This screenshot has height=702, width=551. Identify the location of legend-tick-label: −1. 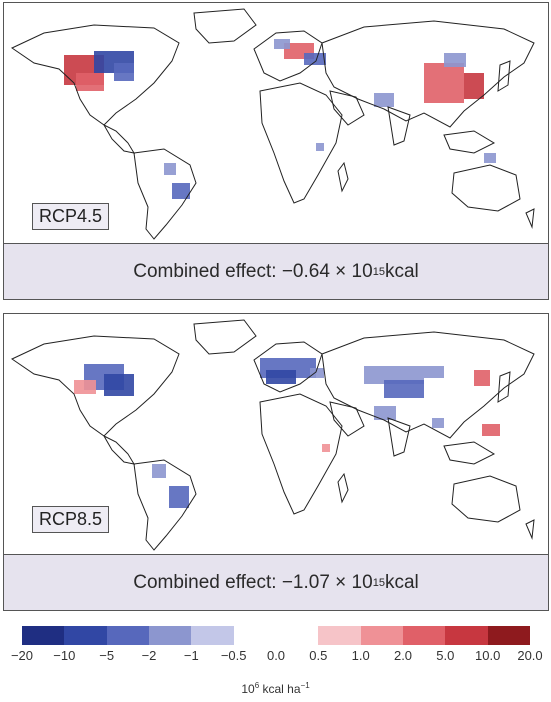
(191, 655).